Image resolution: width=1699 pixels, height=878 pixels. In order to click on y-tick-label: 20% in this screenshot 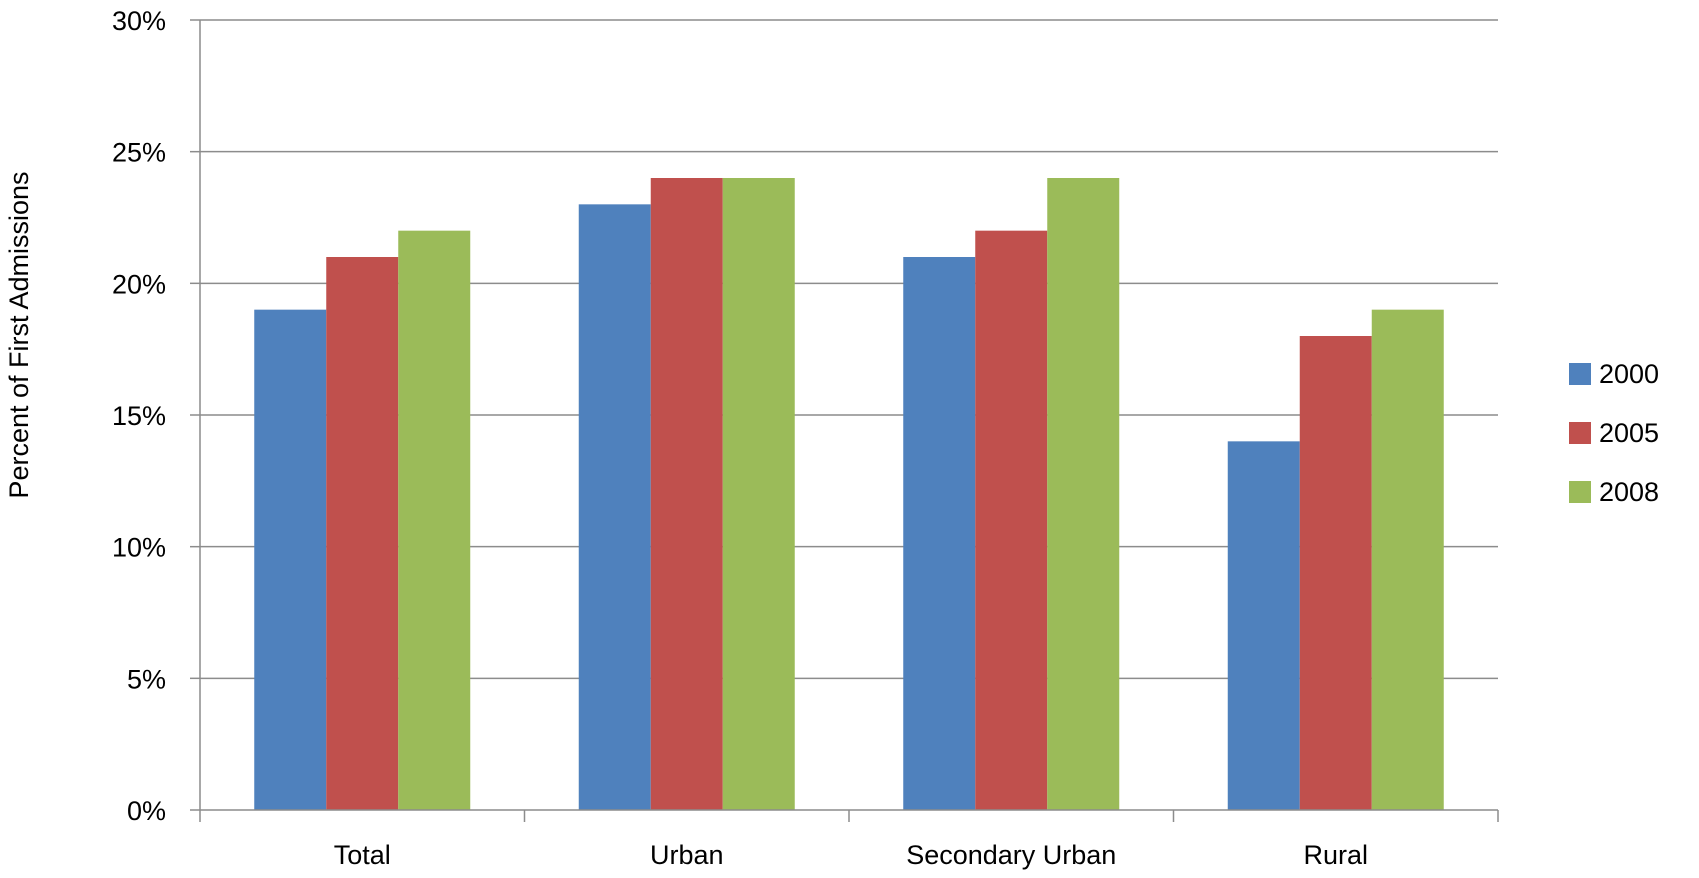, I will do `click(139, 284)`.